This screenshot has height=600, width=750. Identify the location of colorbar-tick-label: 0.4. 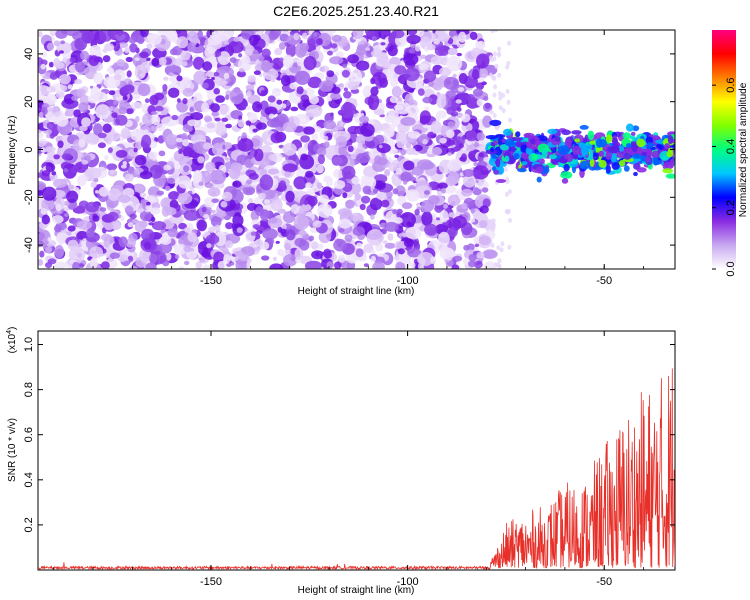
(731, 146).